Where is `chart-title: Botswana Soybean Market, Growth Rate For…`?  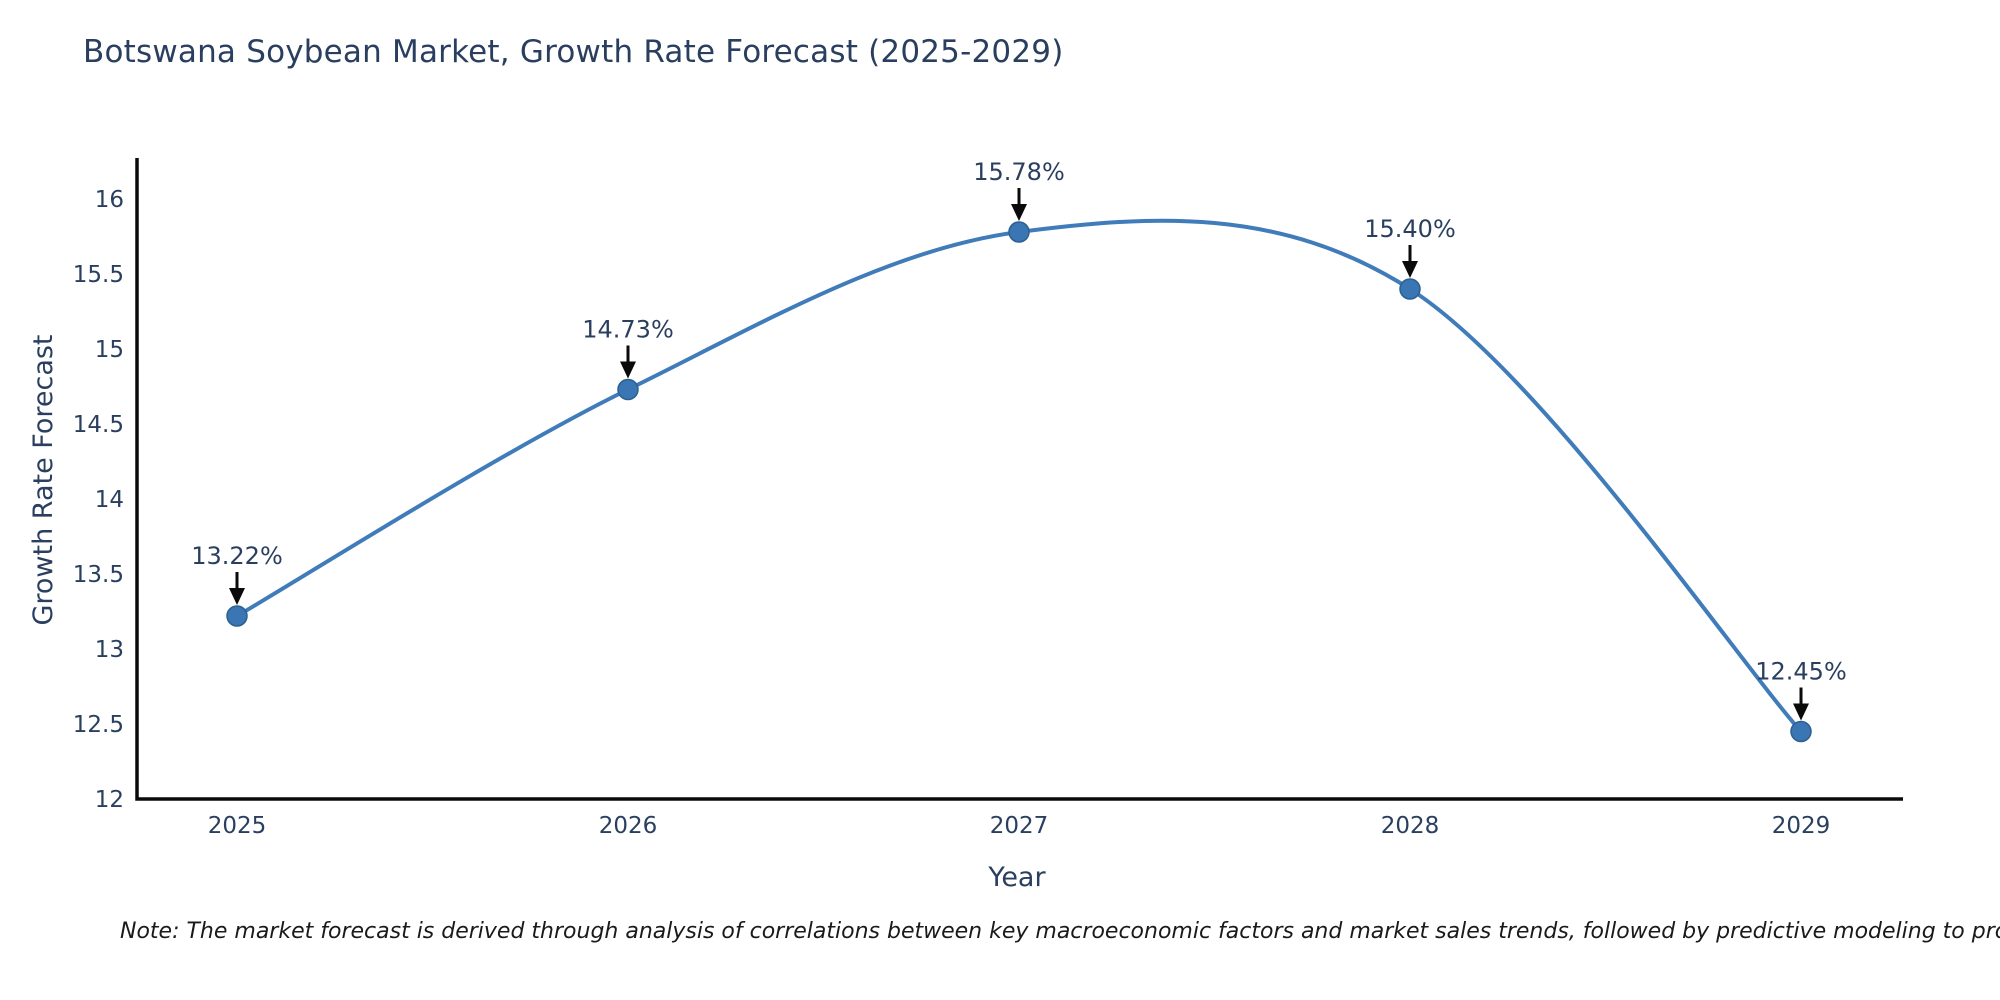 chart-title: Botswana Soybean Market, Growth Rate For… is located at coordinates (573, 52).